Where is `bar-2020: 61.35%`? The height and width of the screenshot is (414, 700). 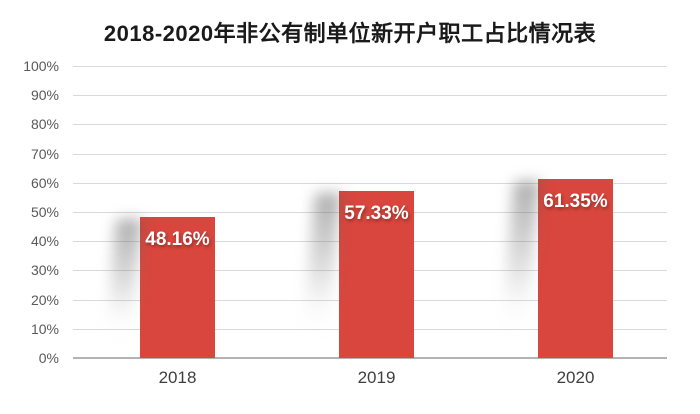
bar-2020: 61.35% is located at coordinates (575, 268).